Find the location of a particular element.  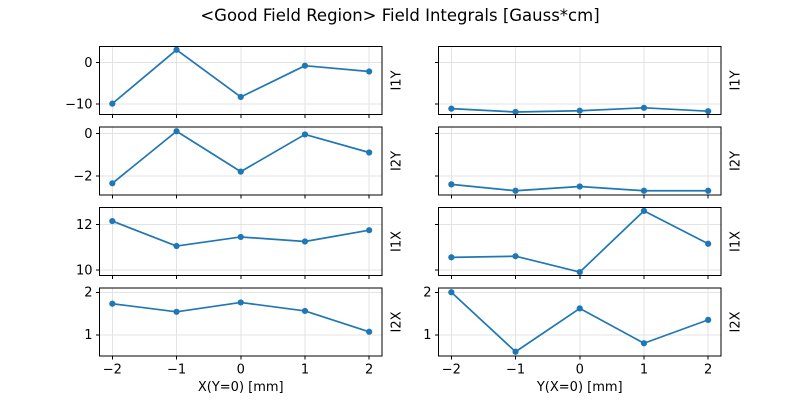

y-tick-label: −2 is located at coordinates (82, 176).